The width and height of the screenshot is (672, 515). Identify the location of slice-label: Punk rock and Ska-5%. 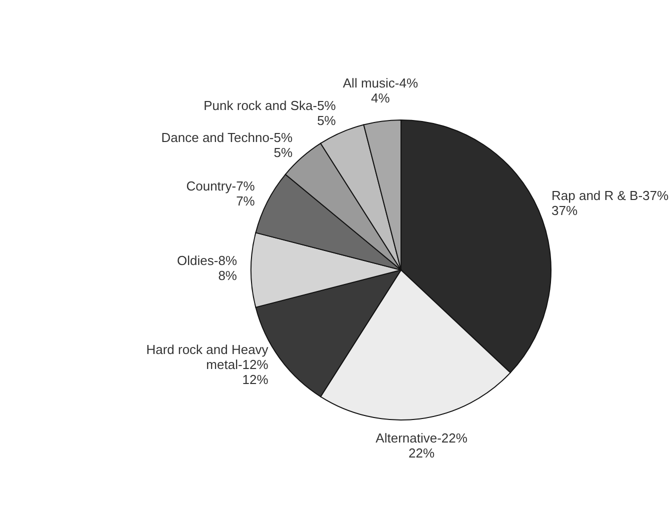
(270, 105).